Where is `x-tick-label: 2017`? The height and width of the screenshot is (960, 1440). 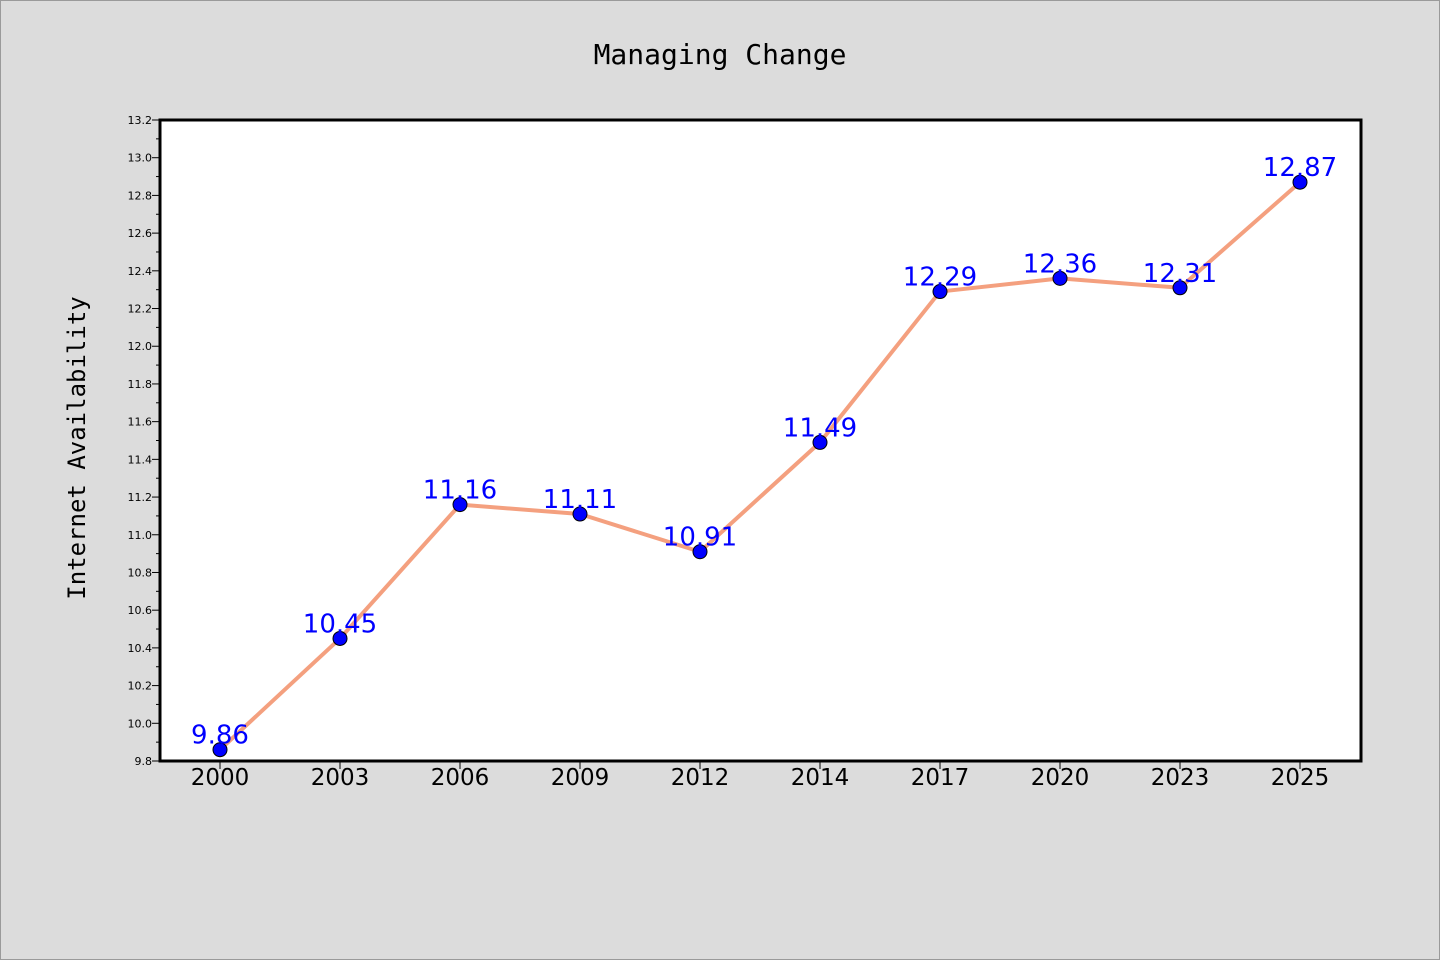 x-tick-label: 2017 is located at coordinates (940, 778).